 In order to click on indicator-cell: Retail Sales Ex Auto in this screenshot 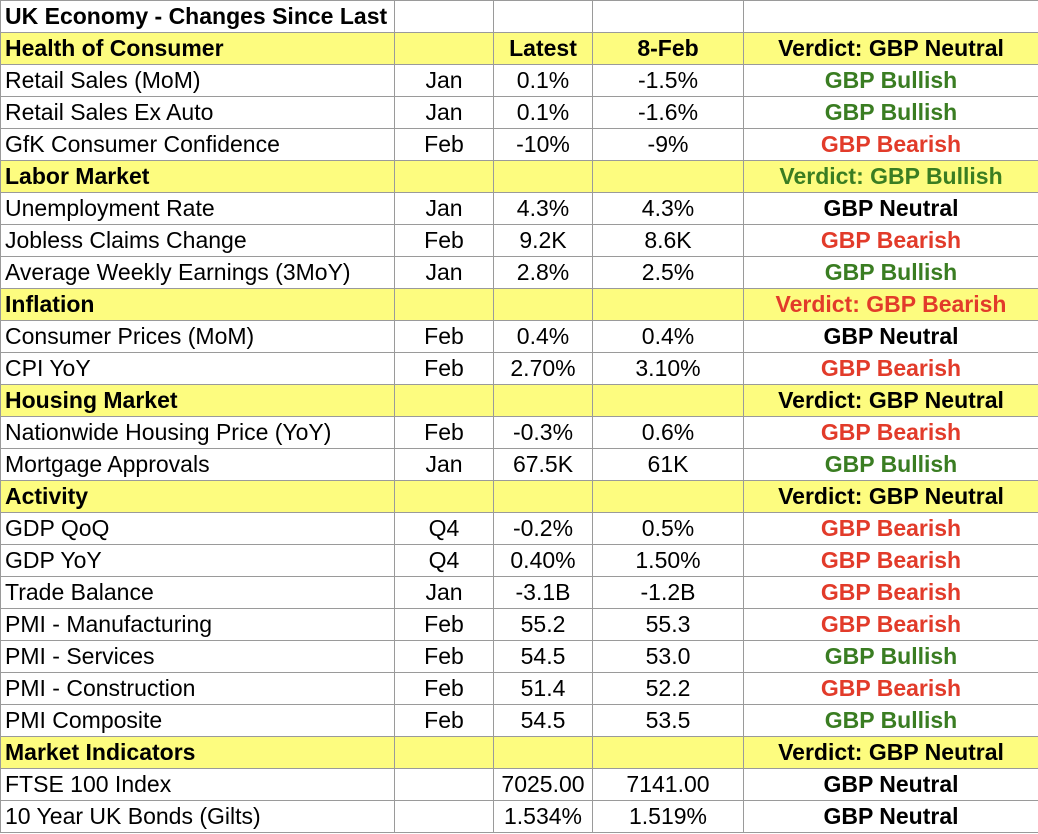, I will do `click(197, 112)`.